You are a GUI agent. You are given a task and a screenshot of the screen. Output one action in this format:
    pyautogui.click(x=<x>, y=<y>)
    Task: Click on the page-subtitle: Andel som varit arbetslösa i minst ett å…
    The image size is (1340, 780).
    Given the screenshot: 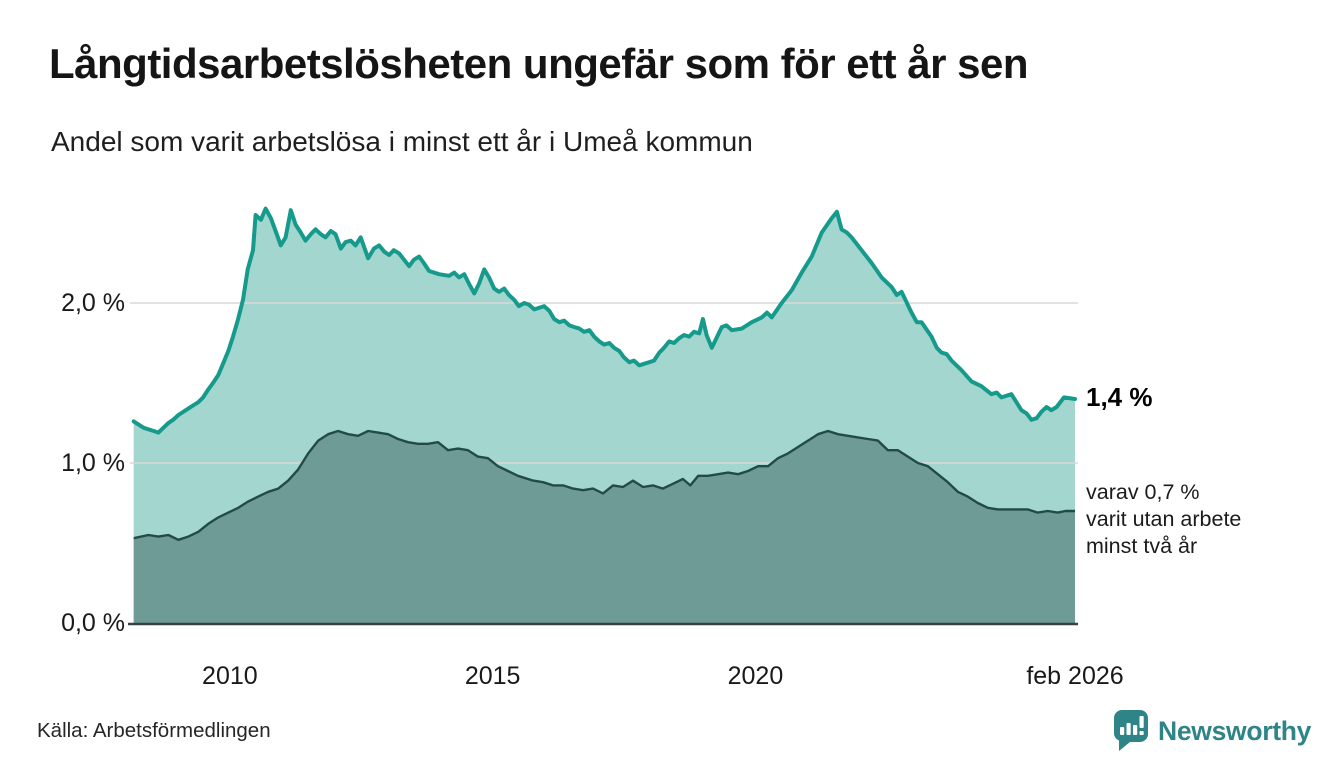 What is the action you would take?
    pyautogui.click(x=402, y=141)
    